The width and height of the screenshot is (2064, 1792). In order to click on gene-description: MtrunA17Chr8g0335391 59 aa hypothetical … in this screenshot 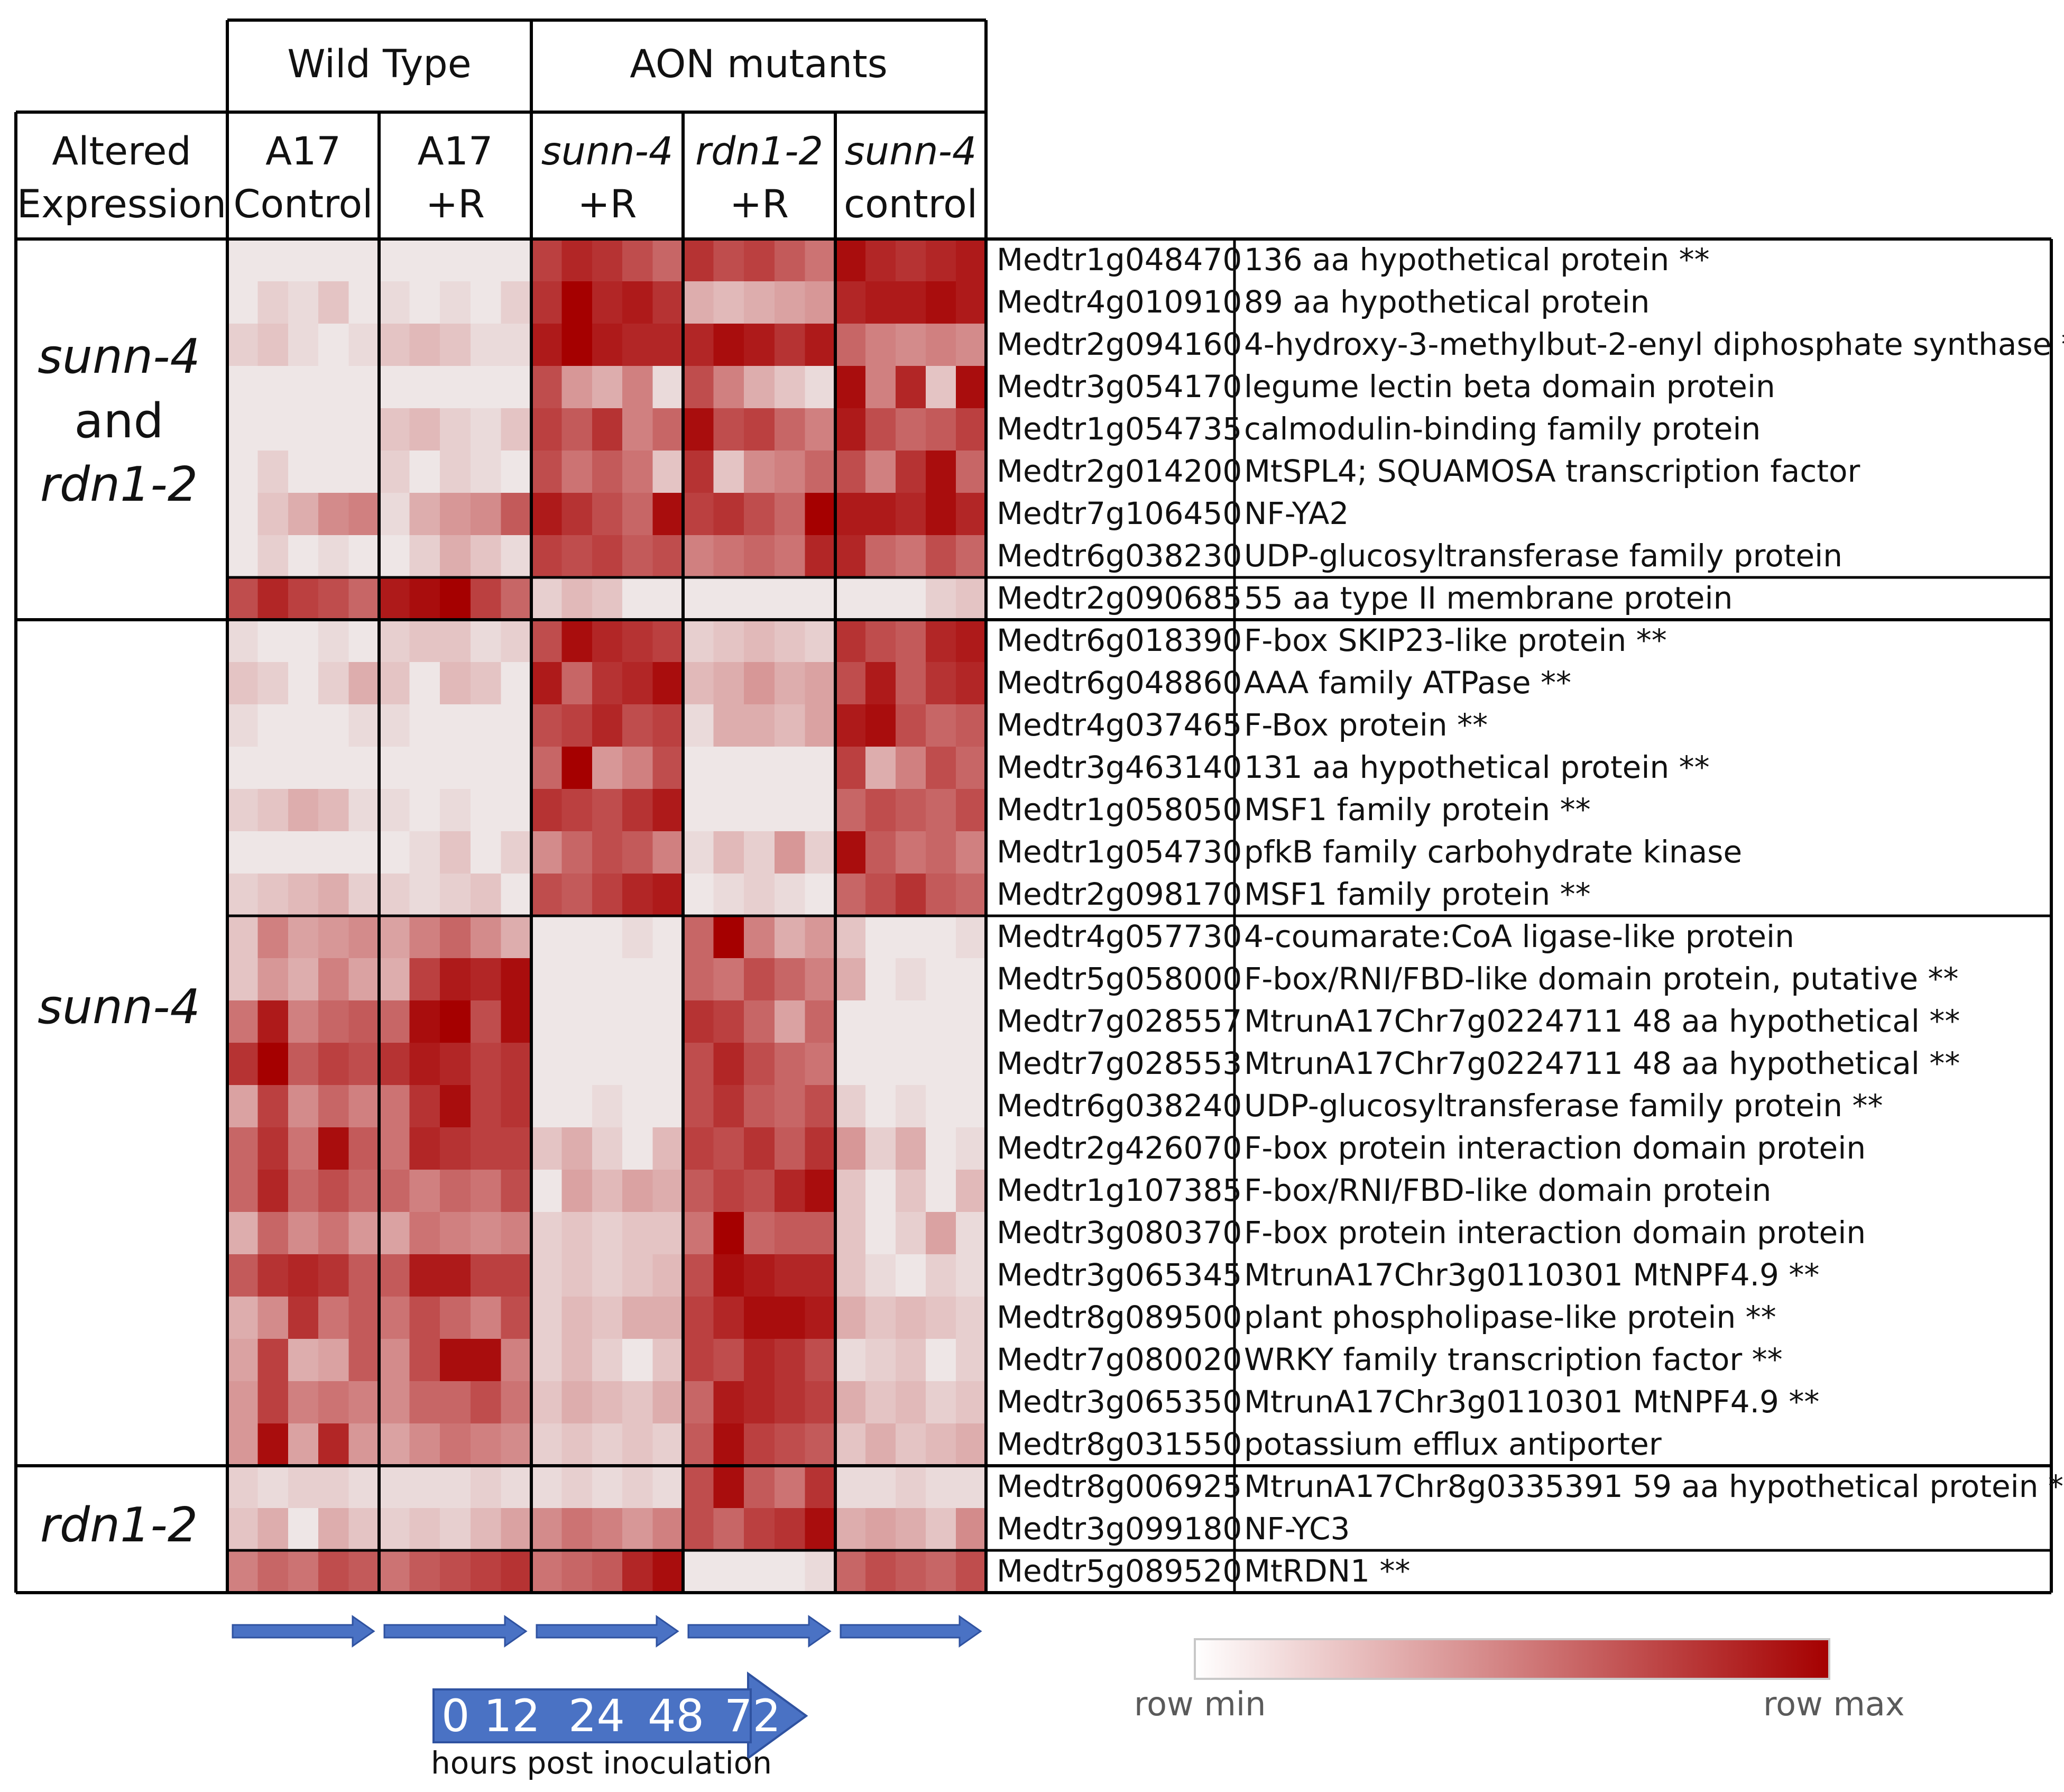, I will do `click(1654, 1486)`.